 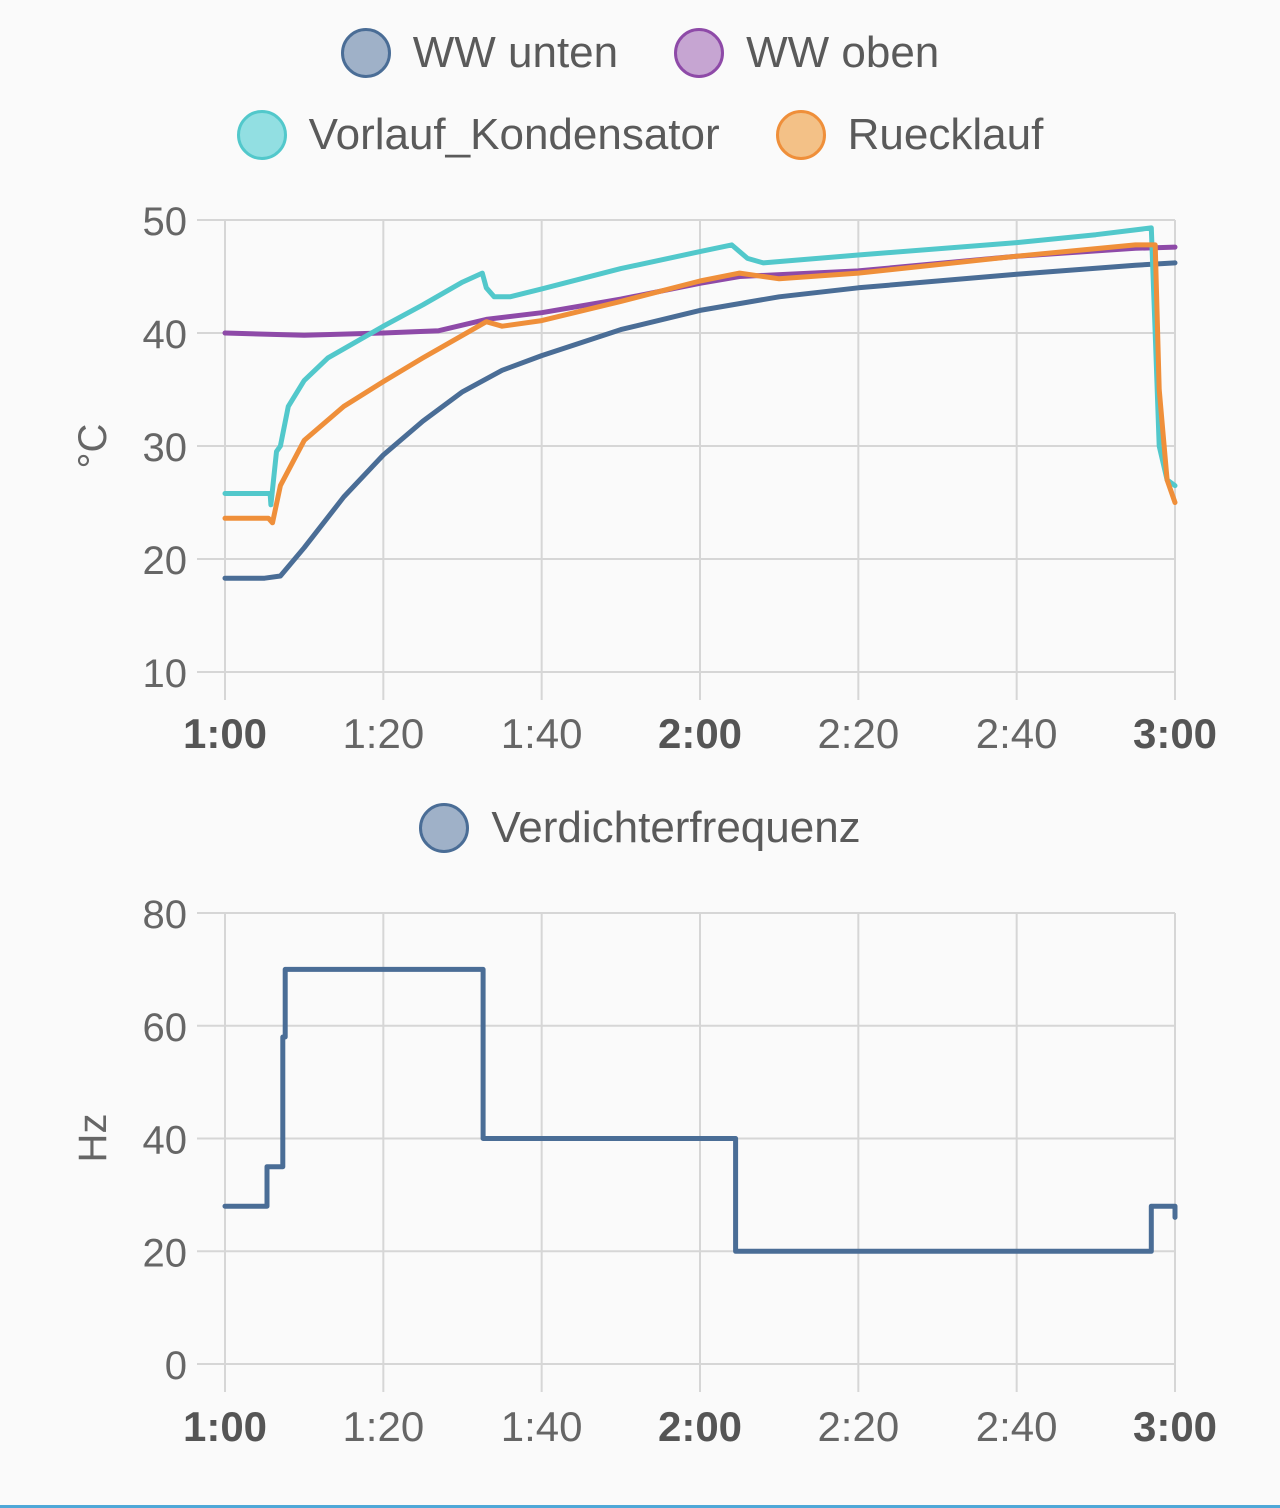 What do you see at coordinates (699, 53) in the screenshot?
I see `legend-dot-ww-oben` at bounding box center [699, 53].